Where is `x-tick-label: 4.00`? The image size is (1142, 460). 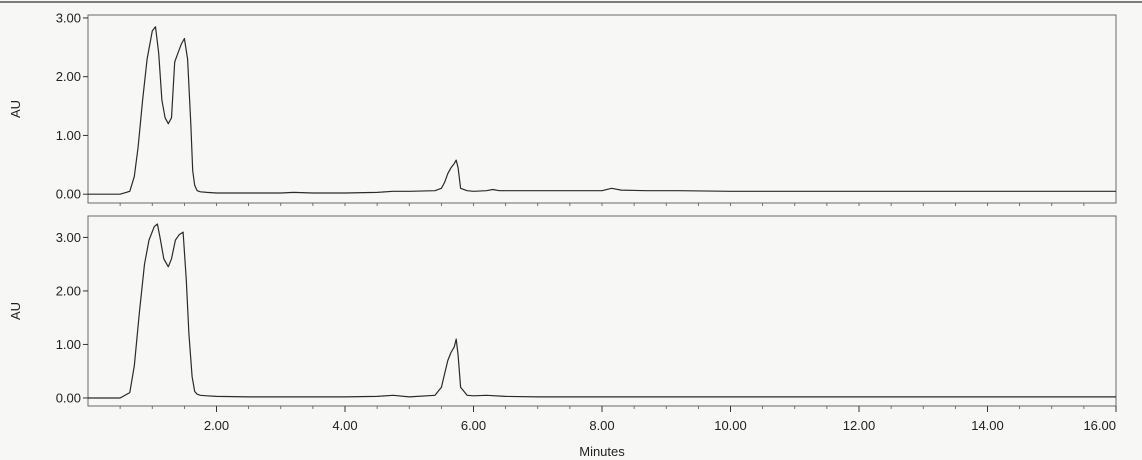 x-tick-label: 4.00 is located at coordinates (344, 425).